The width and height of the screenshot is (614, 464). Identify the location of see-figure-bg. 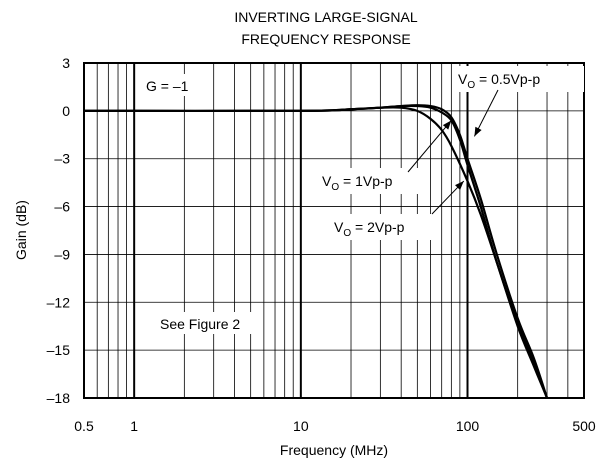
(206, 323).